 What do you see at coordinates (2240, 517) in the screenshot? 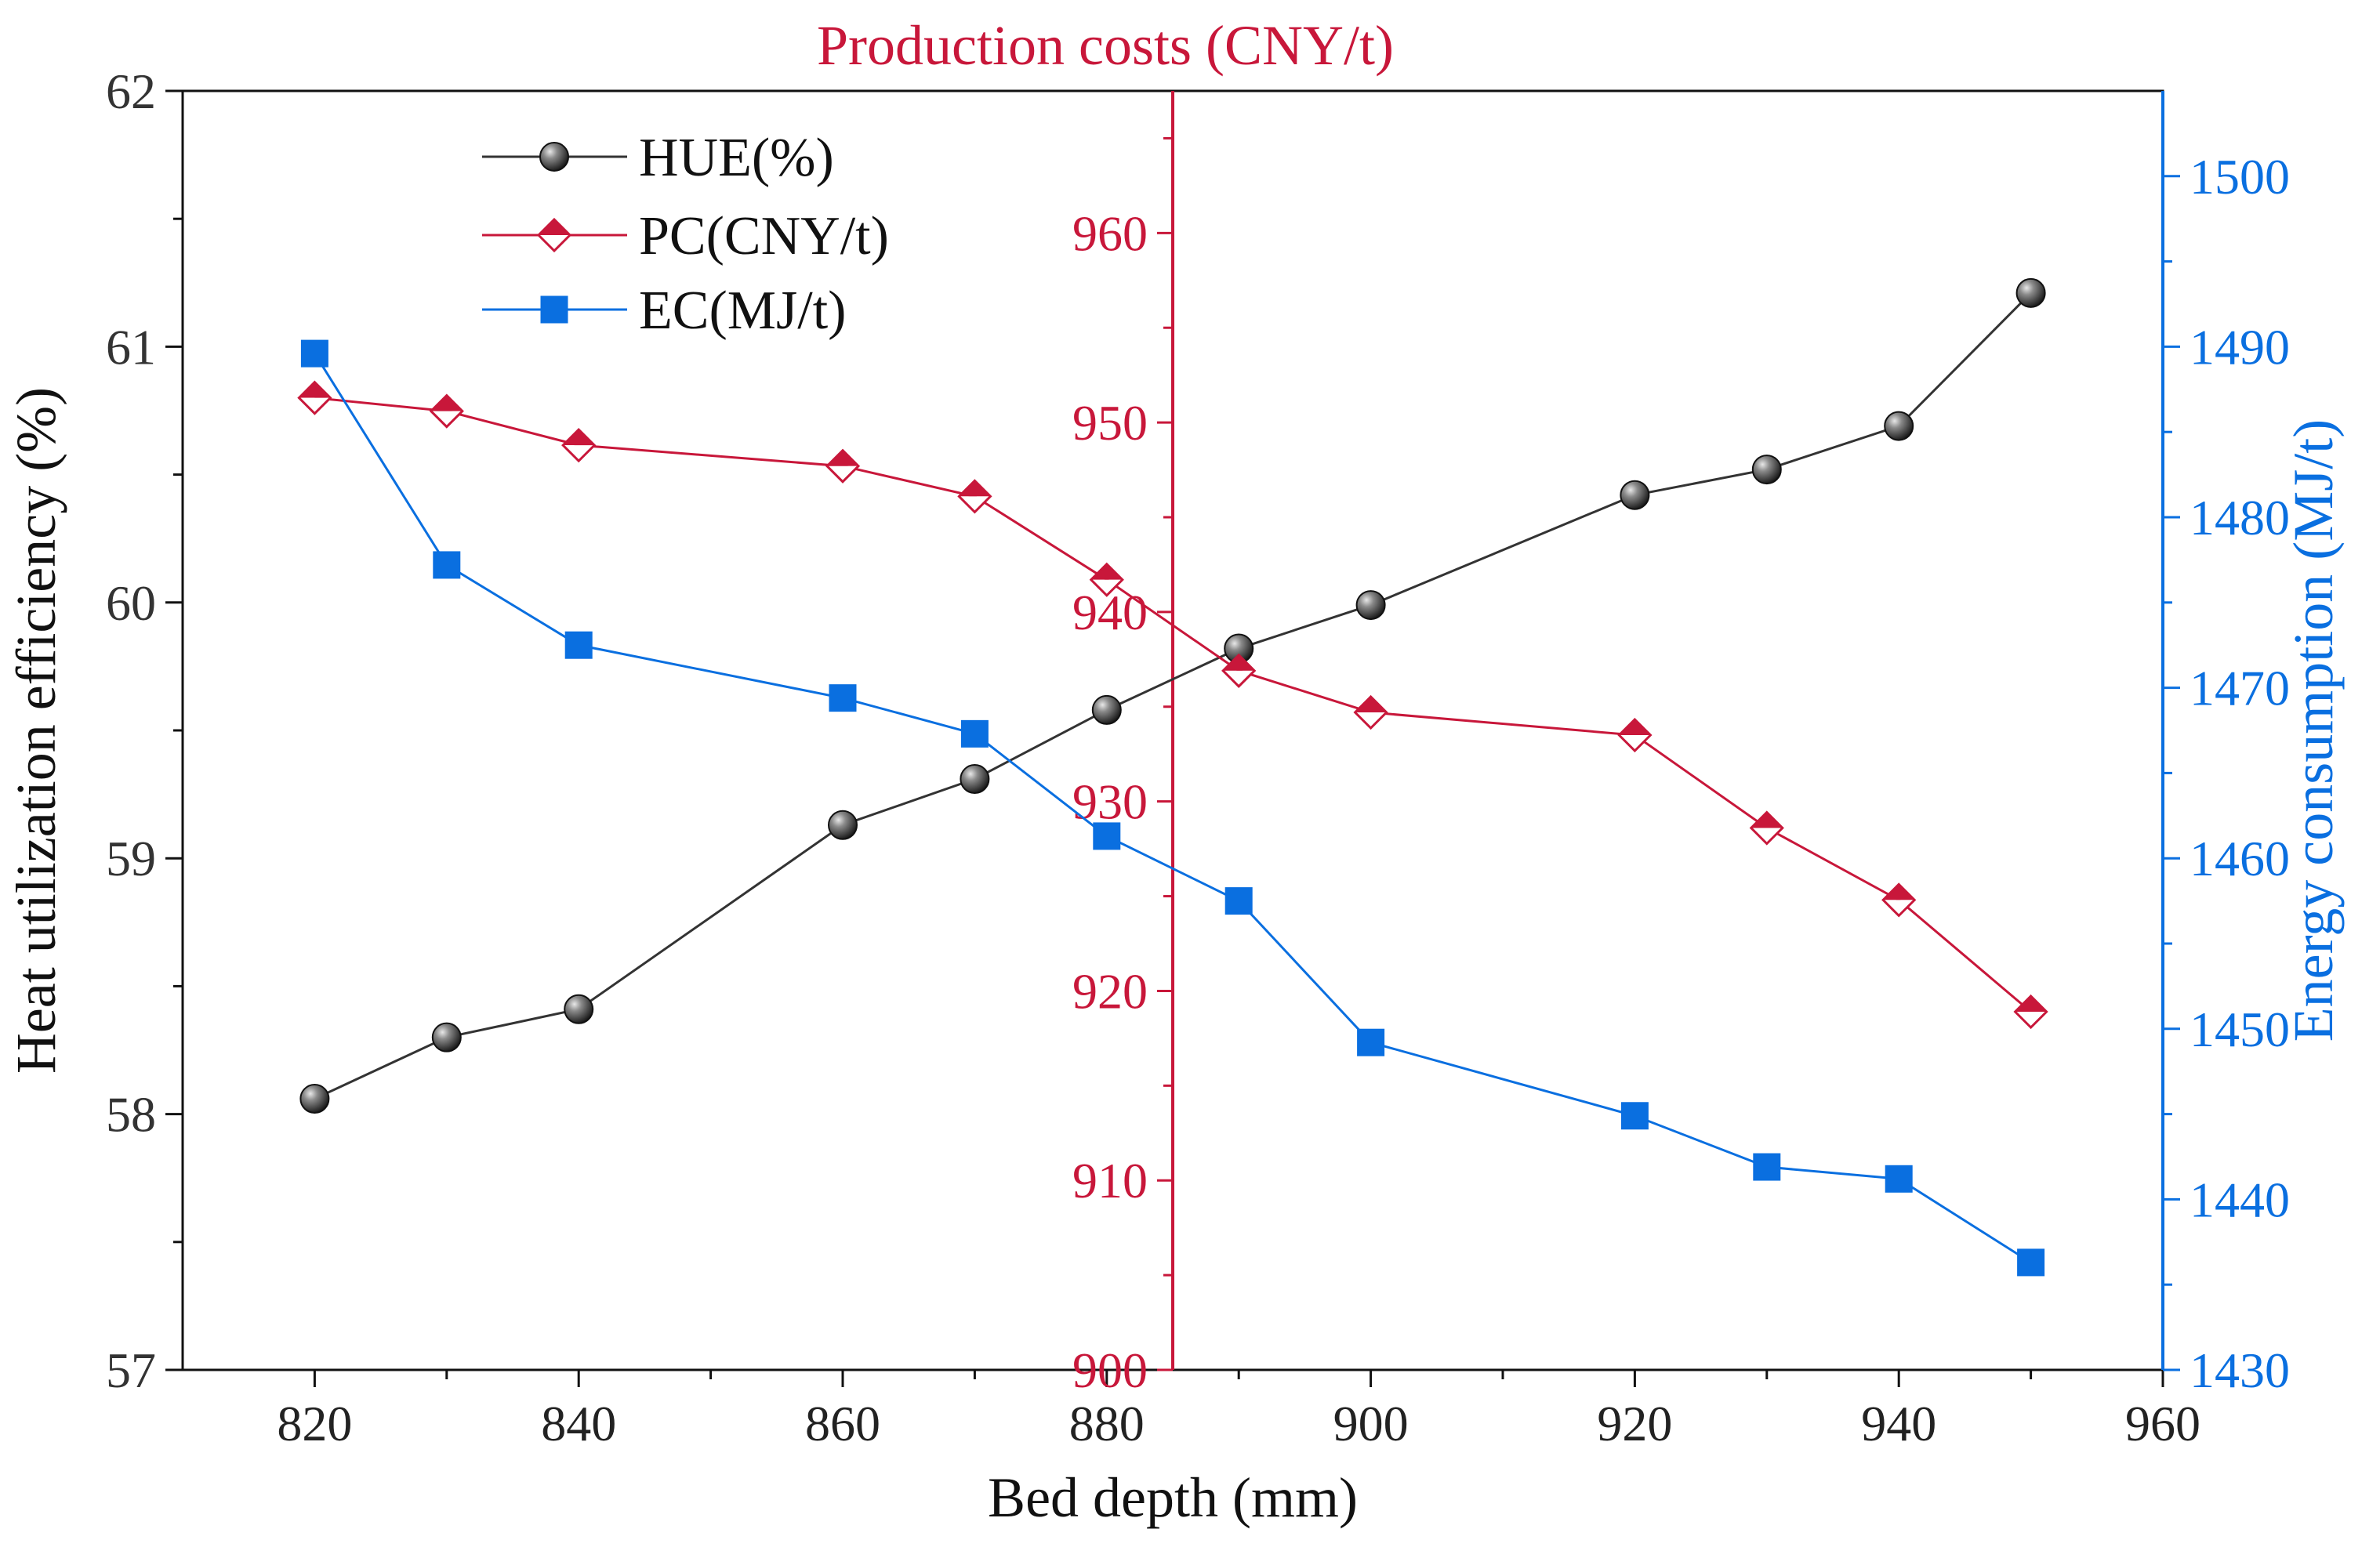
I see `right-tick-label: 1480` at bounding box center [2240, 517].